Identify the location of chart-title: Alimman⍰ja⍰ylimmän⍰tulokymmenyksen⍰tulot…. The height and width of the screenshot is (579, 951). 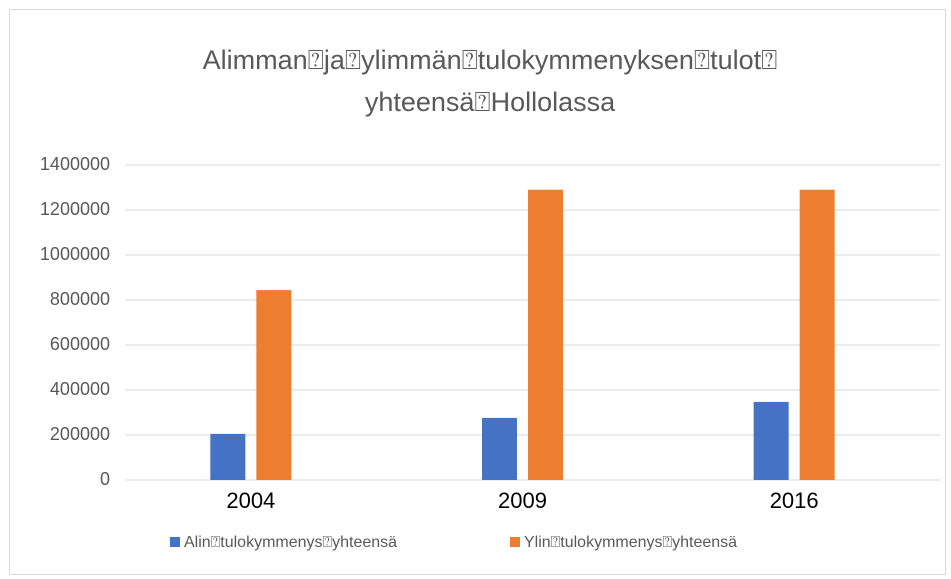
(490, 60).